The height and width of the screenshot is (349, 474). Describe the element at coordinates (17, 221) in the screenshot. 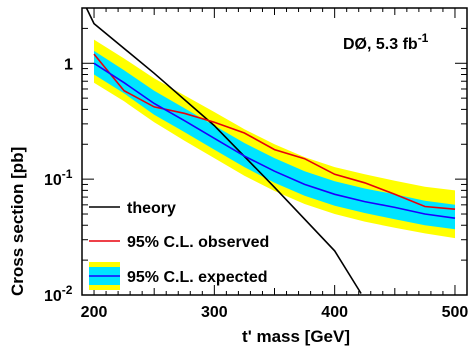

I see `y-axis-title: Cross section [pb]` at that location.